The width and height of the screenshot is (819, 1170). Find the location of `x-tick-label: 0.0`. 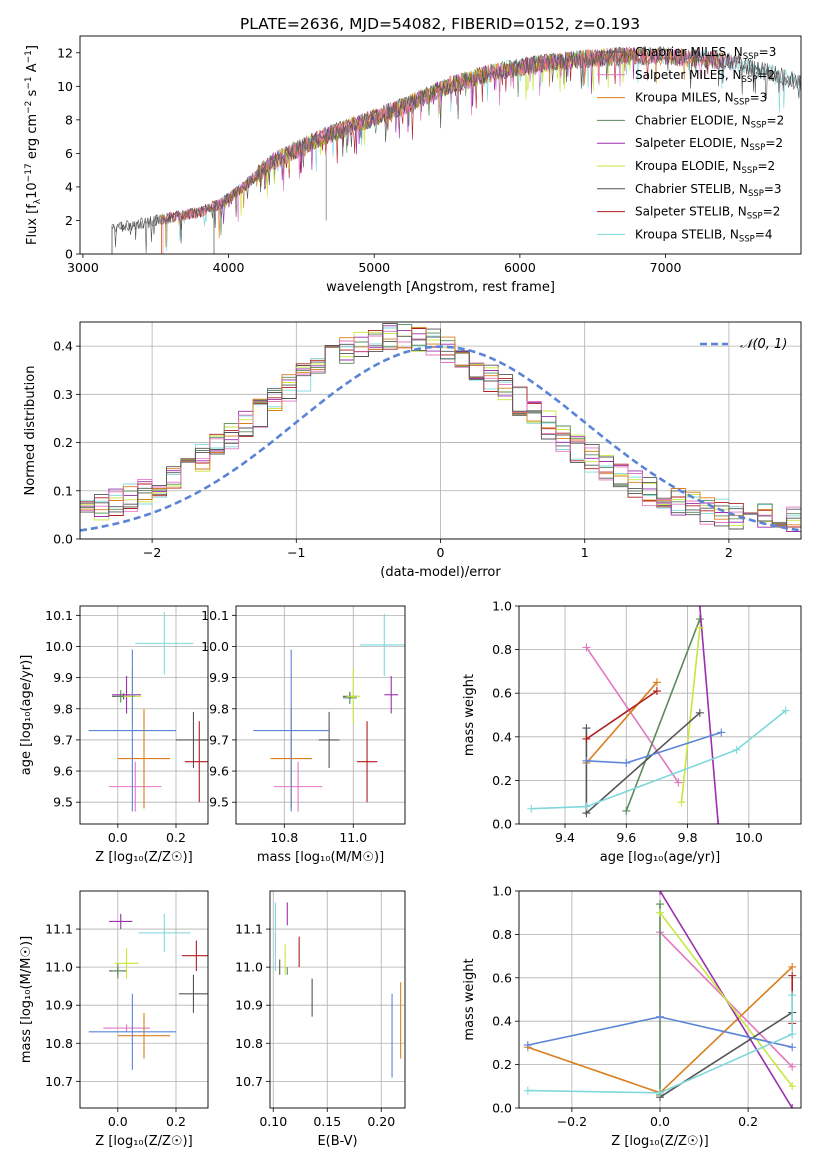

x-tick-label: 0.0 is located at coordinates (118, 1121).